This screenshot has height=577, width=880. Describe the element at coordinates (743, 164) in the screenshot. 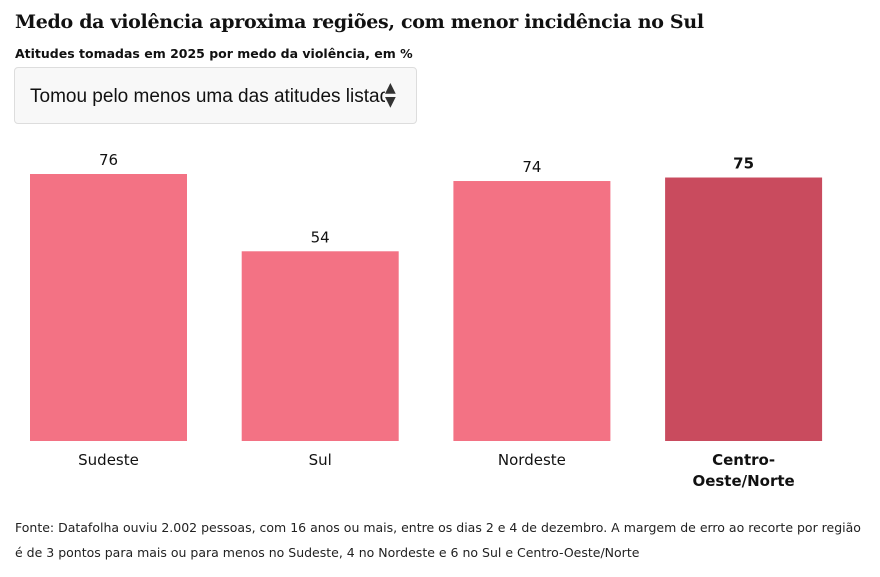

I see `value-label: 75` at that location.